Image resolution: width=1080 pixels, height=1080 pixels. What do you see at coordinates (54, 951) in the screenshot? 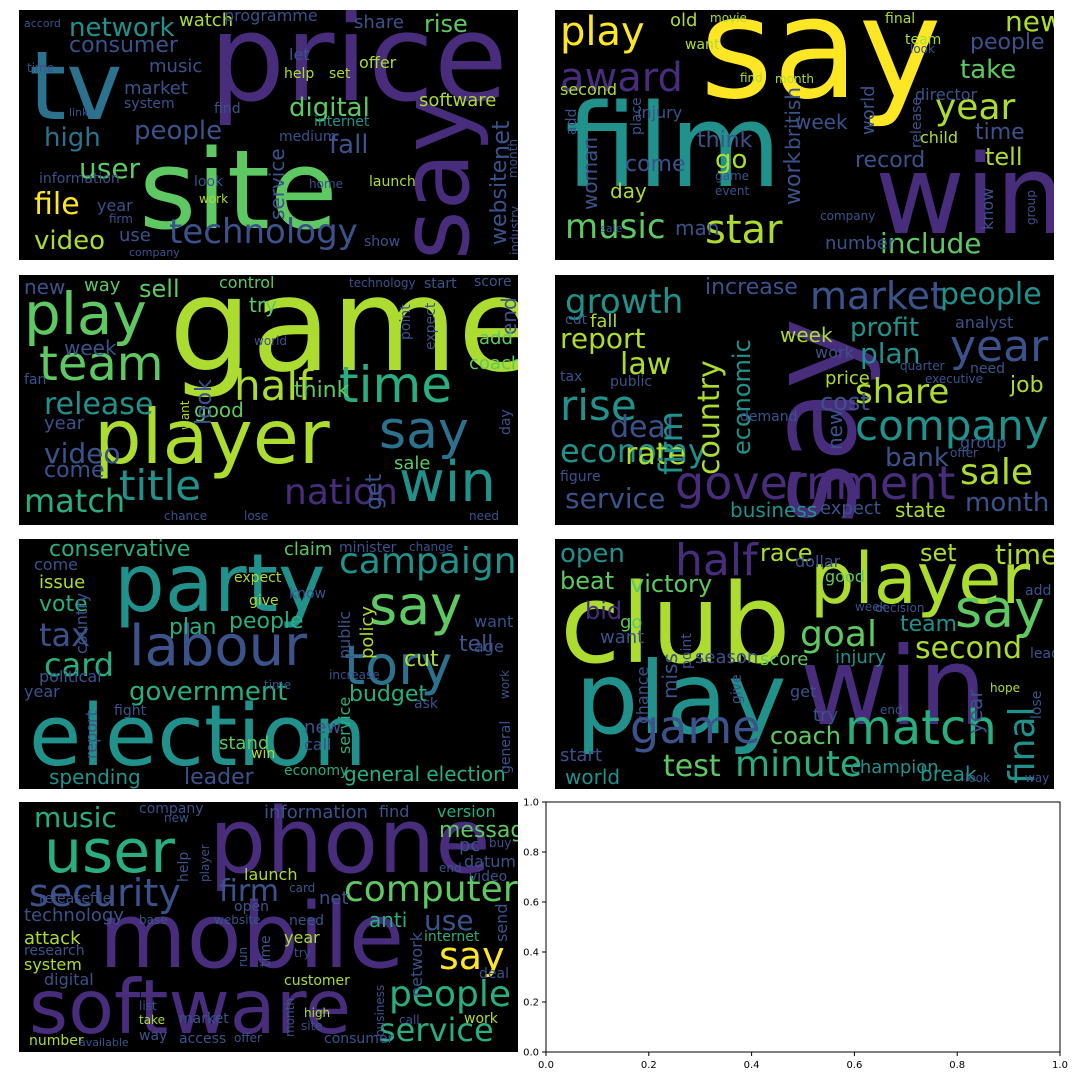
I see `cloud-word: research` at bounding box center [54, 951].